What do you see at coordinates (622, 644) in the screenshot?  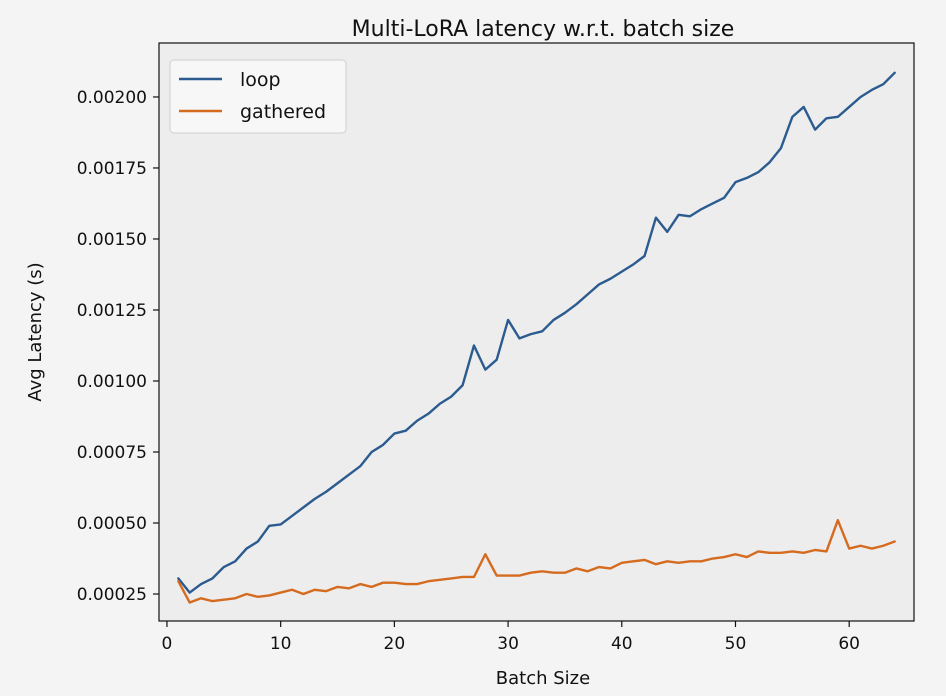 I see `x-tick-label: 40` at bounding box center [622, 644].